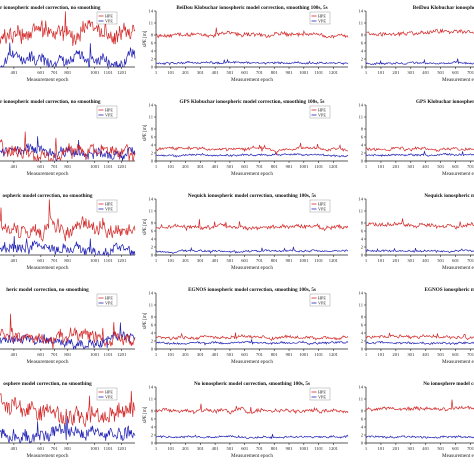 The width and height of the screenshot is (474, 474). I want to click on y-tick-label: 0, so click(152, 255).